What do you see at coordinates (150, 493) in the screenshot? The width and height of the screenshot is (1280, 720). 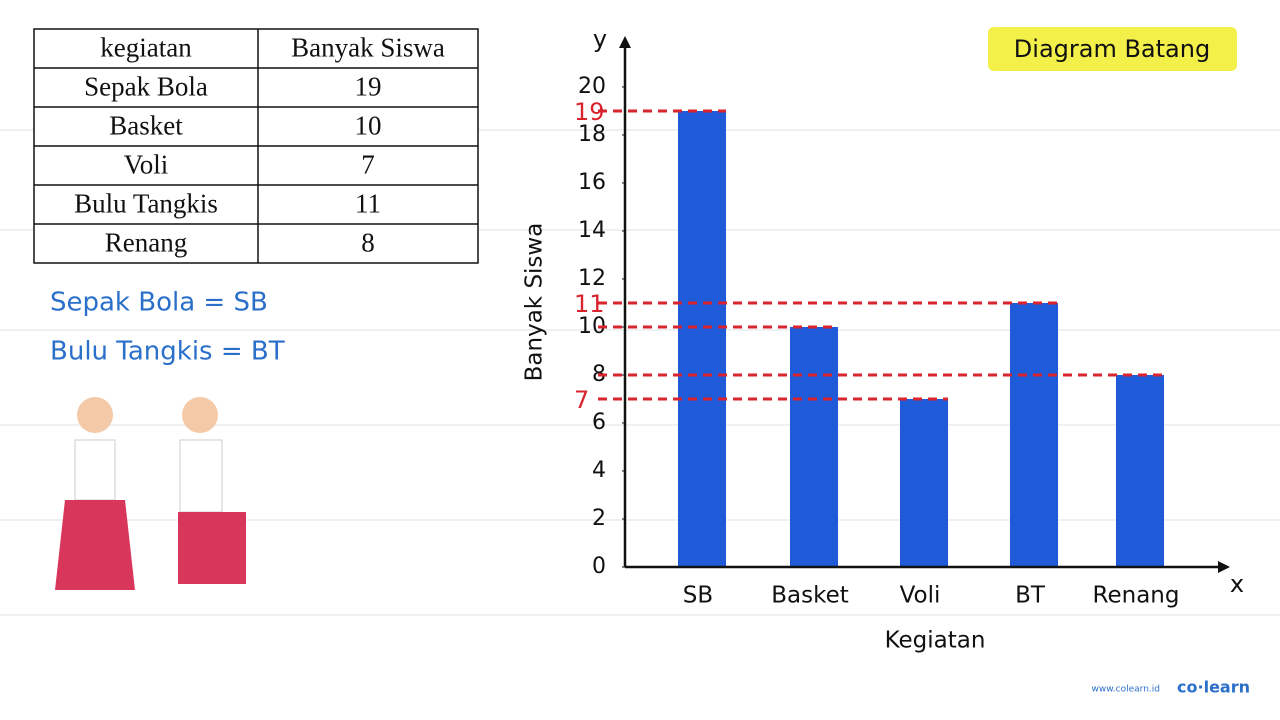 I see `students-illustration` at bounding box center [150, 493].